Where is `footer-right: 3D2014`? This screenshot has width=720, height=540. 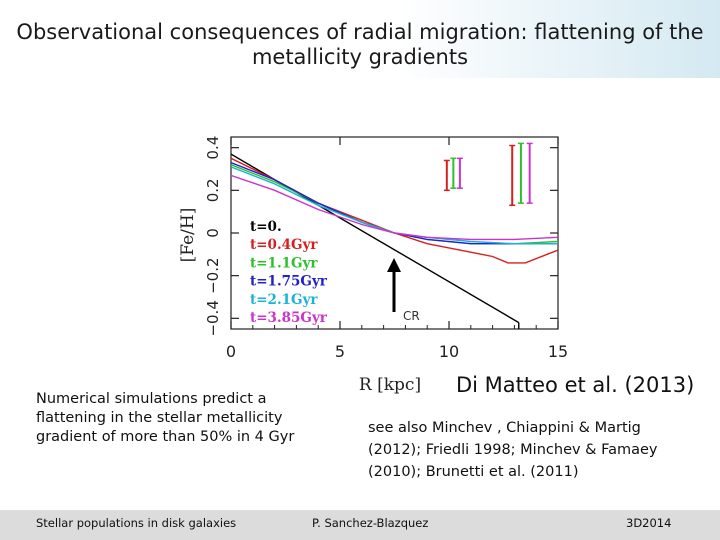 footer-right: 3D2014 is located at coordinates (649, 523).